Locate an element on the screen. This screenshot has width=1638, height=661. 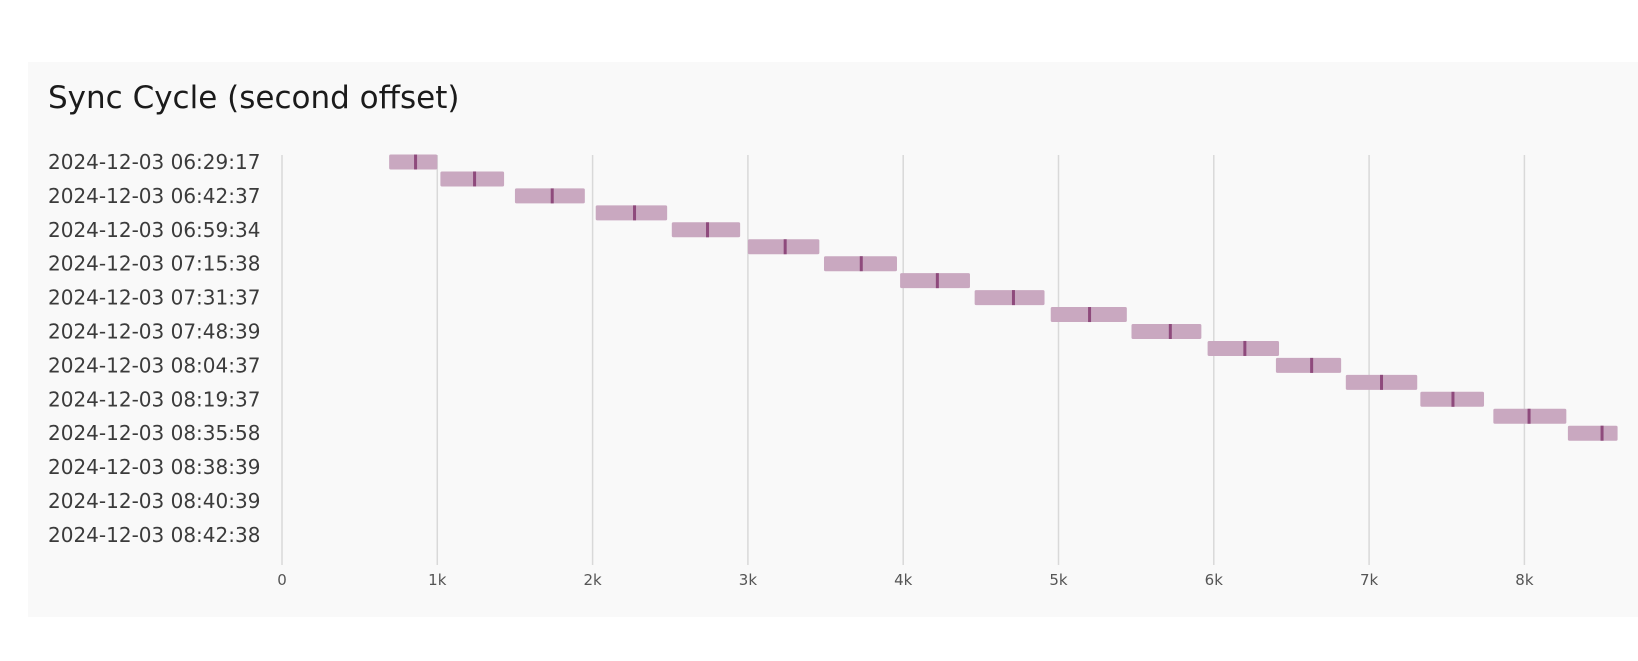
y-category-label: 2024-12-03 08:40:39 is located at coordinates (154, 501).